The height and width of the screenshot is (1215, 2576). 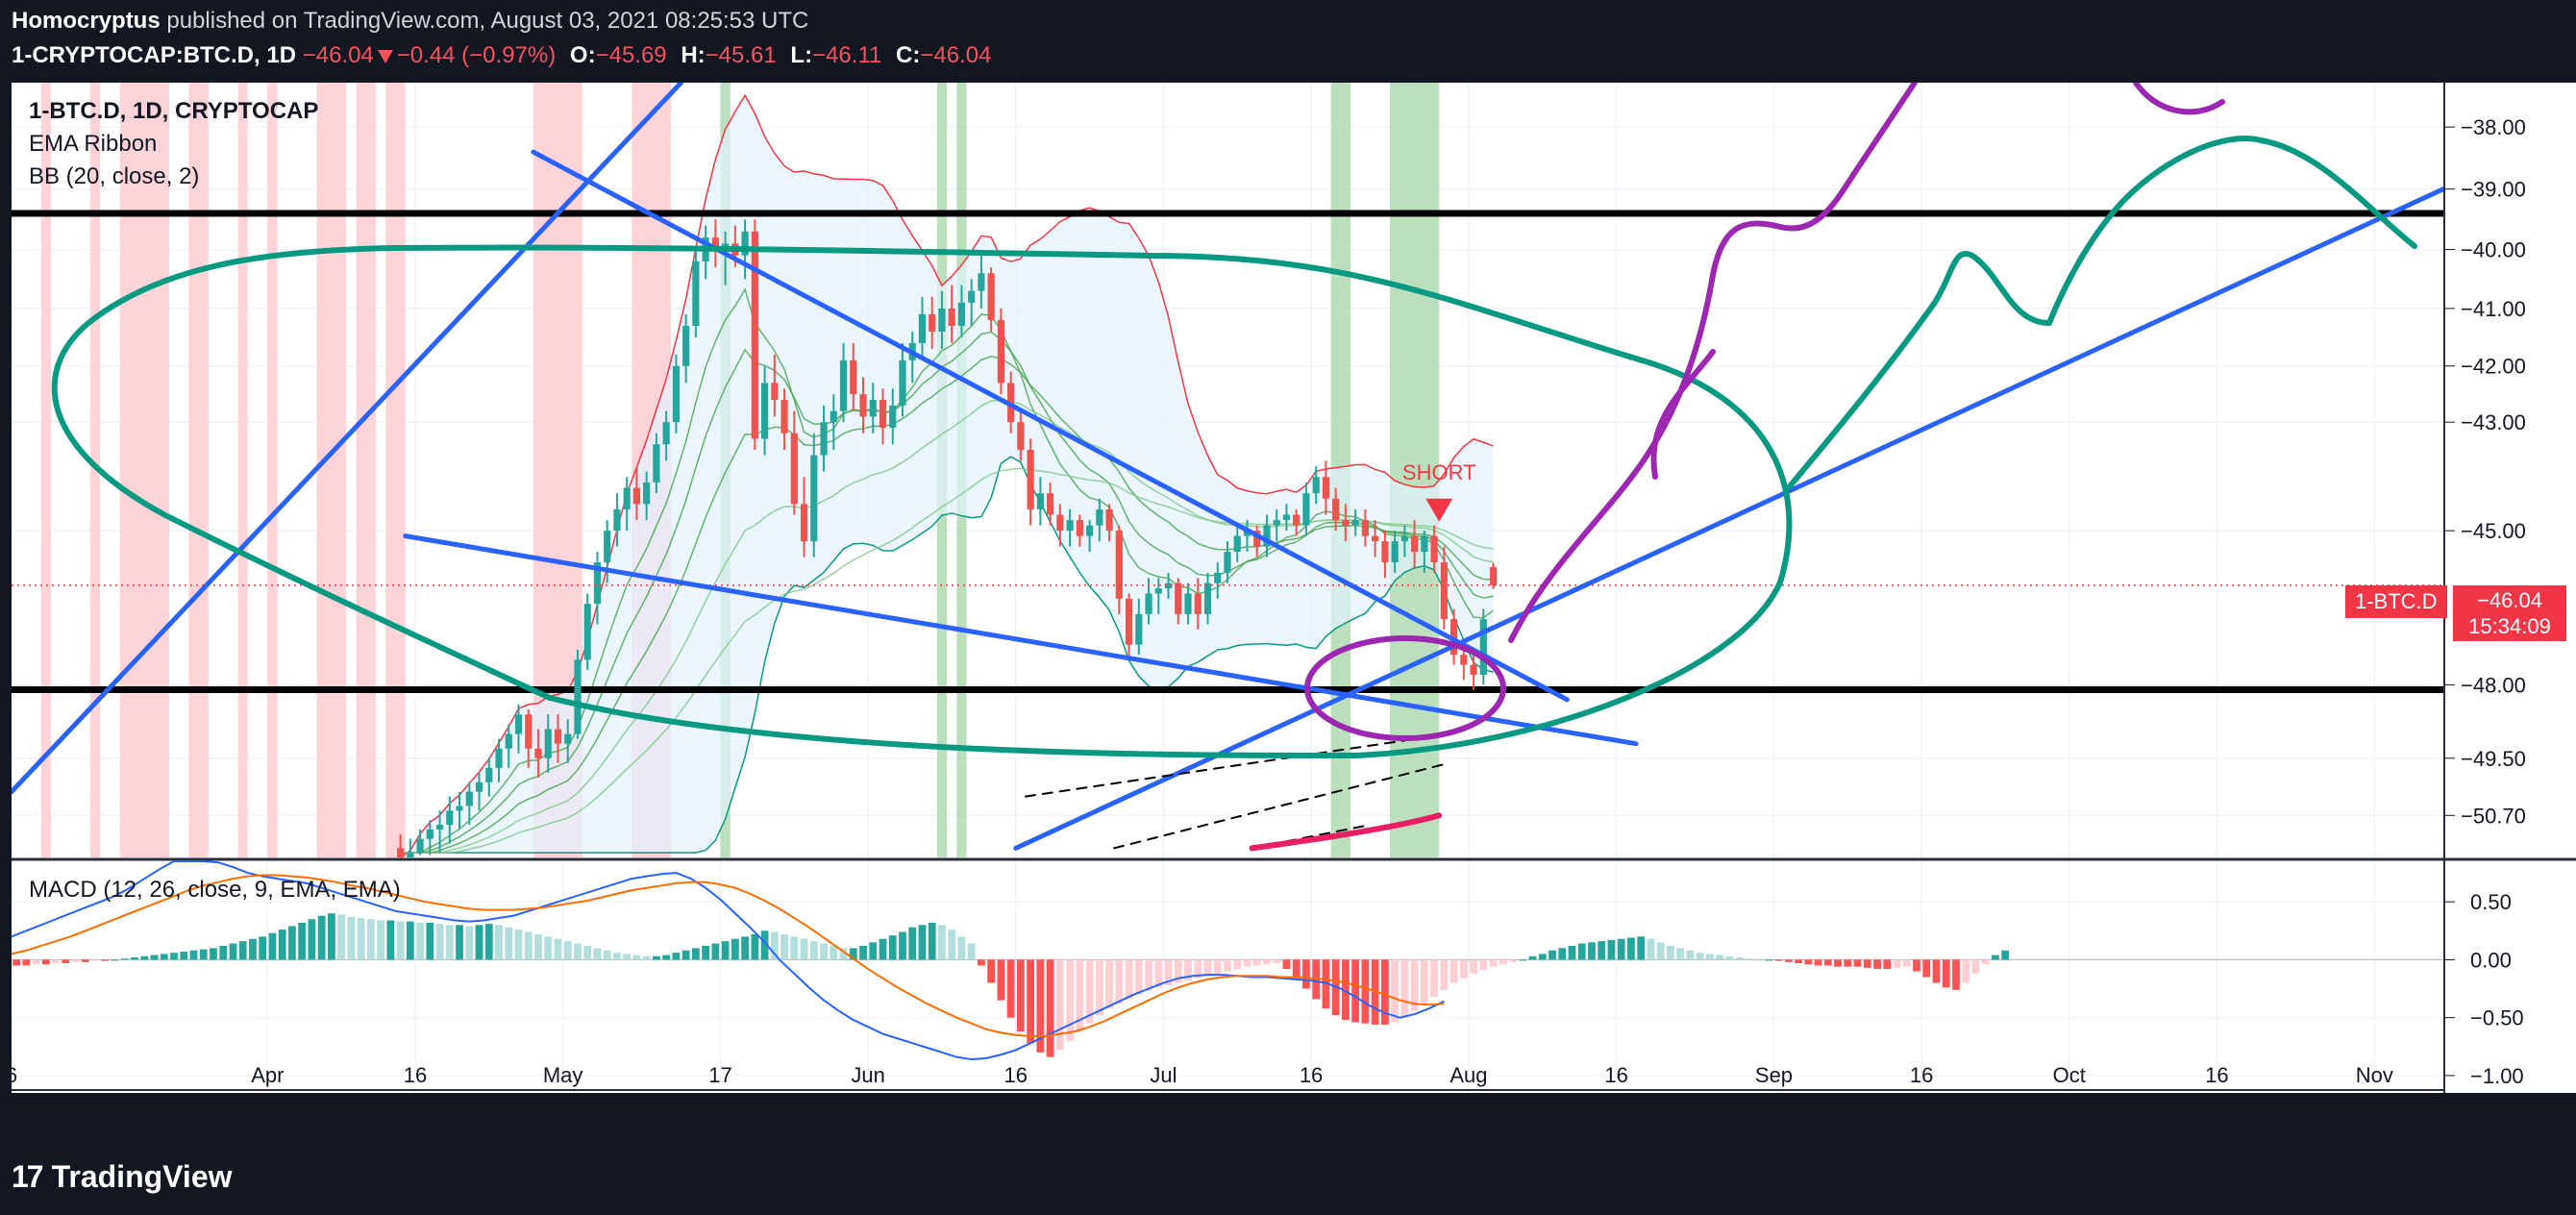 What do you see at coordinates (741, 55) in the screenshot?
I see `high-value: −45.61` at bounding box center [741, 55].